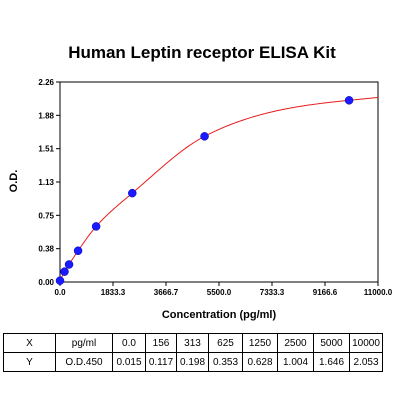 This screenshot has height=404, width=404. Describe the element at coordinates (84, 362) in the screenshot. I see `table-cell: O.D.450` at that location.